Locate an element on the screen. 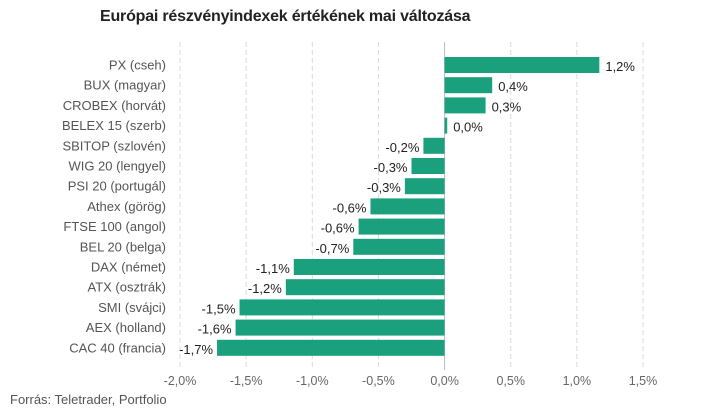 This screenshot has width=723, height=416. category-label: CAC 40 (francia) is located at coordinates (117, 347).